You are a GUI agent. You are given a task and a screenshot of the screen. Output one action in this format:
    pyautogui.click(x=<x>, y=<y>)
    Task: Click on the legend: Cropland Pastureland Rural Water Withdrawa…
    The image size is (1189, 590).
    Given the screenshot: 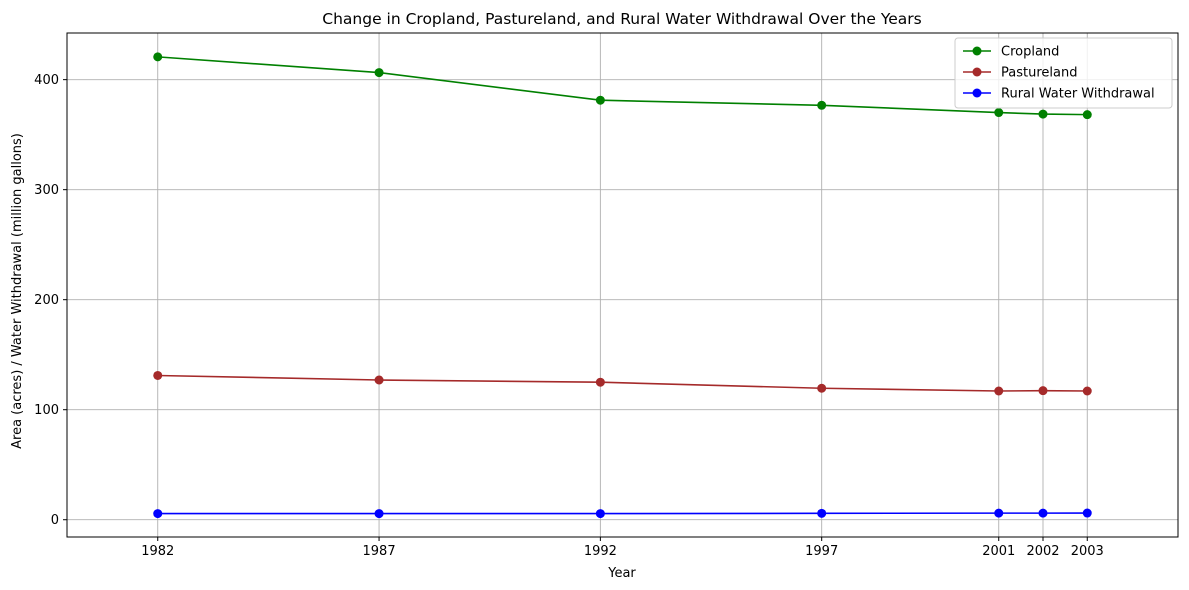 What is the action you would take?
    pyautogui.click(x=1063, y=73)
    